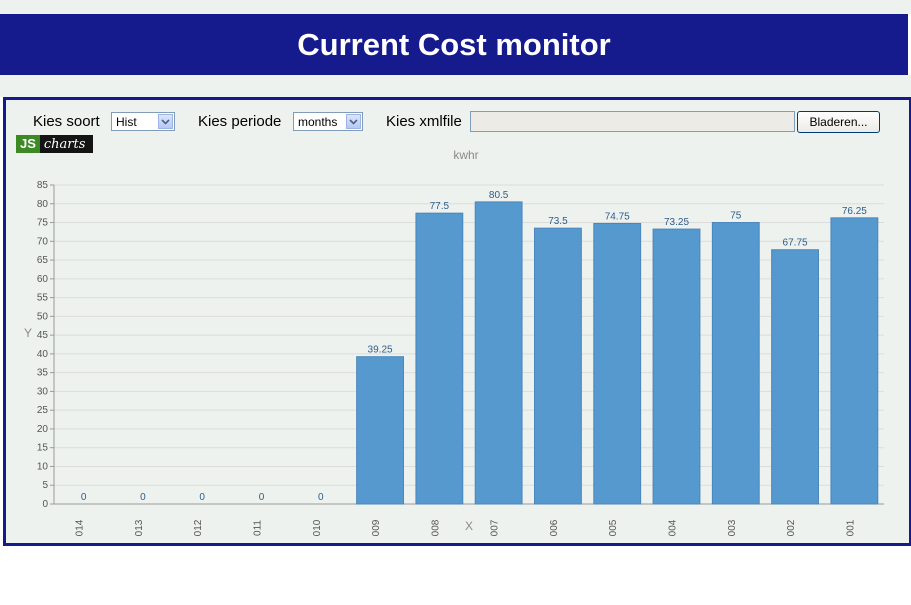  I want to click on chart-title: kwhr, so click(465, 155).